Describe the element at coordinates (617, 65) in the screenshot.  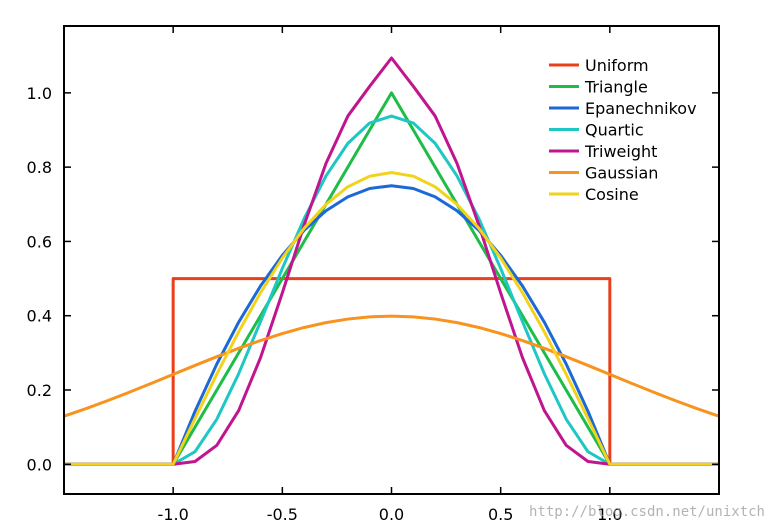
I see `legend-label-uniform: Uniform` at that location.